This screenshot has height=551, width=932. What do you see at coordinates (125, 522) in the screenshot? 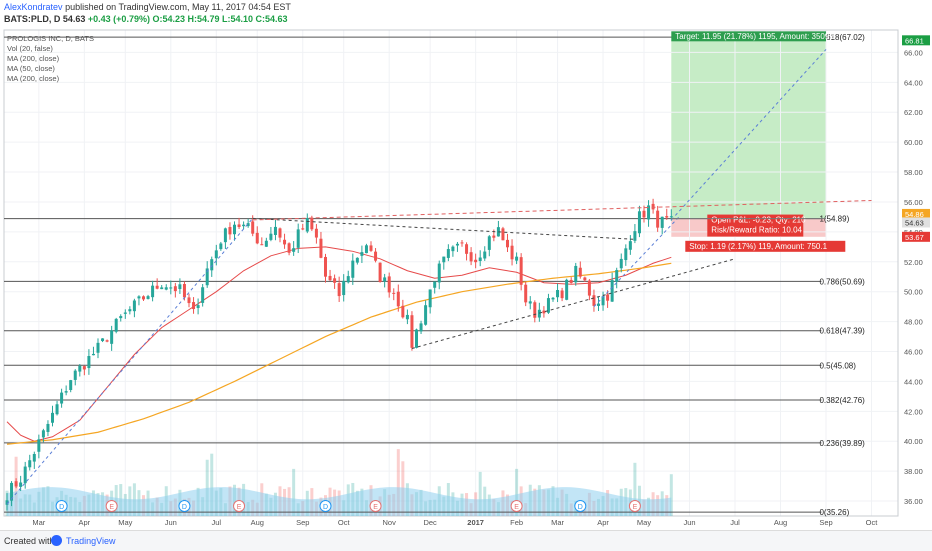
I see `x-tick-label: May` at bounding box center [125, 522].